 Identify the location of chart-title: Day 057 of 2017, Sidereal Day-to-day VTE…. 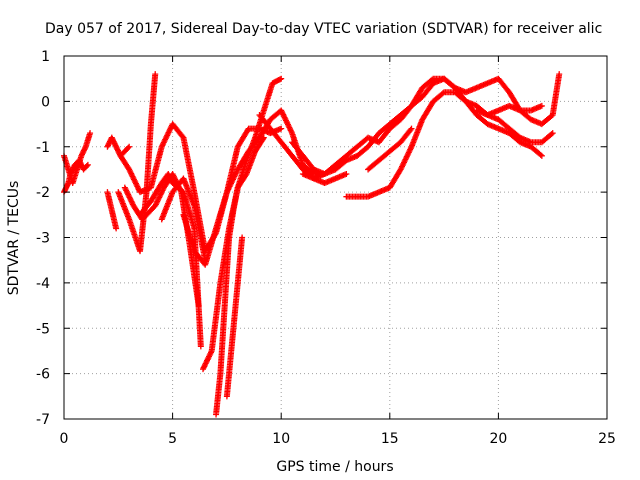
(323, 29).